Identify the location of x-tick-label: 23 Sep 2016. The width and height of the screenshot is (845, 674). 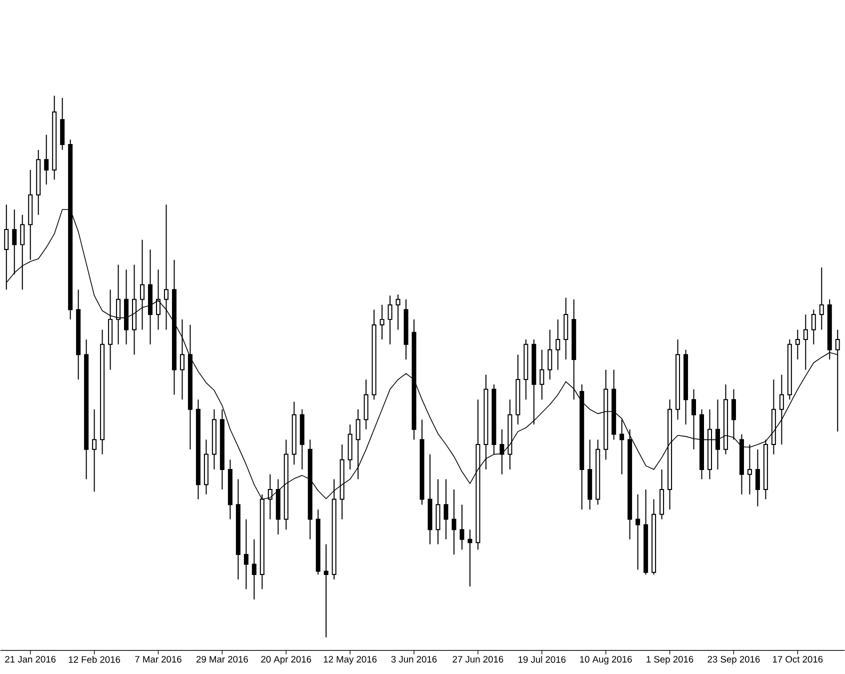
(734, 660).